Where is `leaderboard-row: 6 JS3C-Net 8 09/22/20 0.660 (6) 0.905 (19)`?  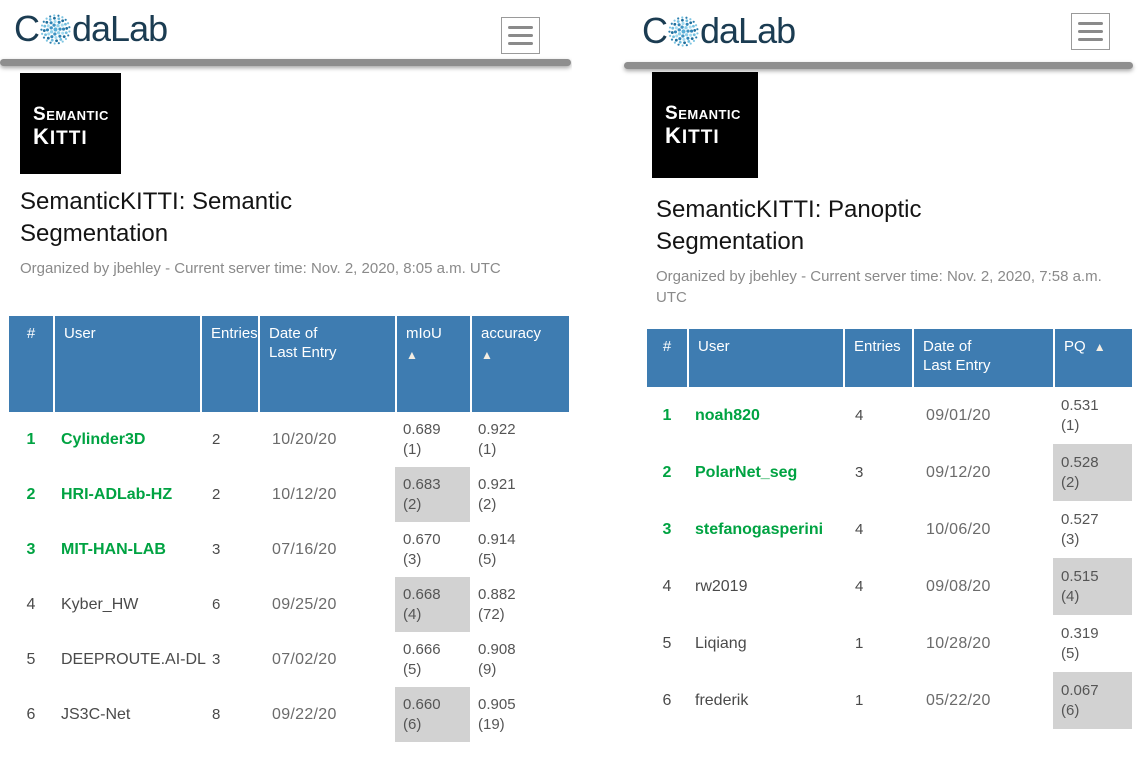
leaderboard-row: 6 JS3C-Net 8 09/22/20 0.660 (6) 0.905 (19) is located at coordinates (289, 714).